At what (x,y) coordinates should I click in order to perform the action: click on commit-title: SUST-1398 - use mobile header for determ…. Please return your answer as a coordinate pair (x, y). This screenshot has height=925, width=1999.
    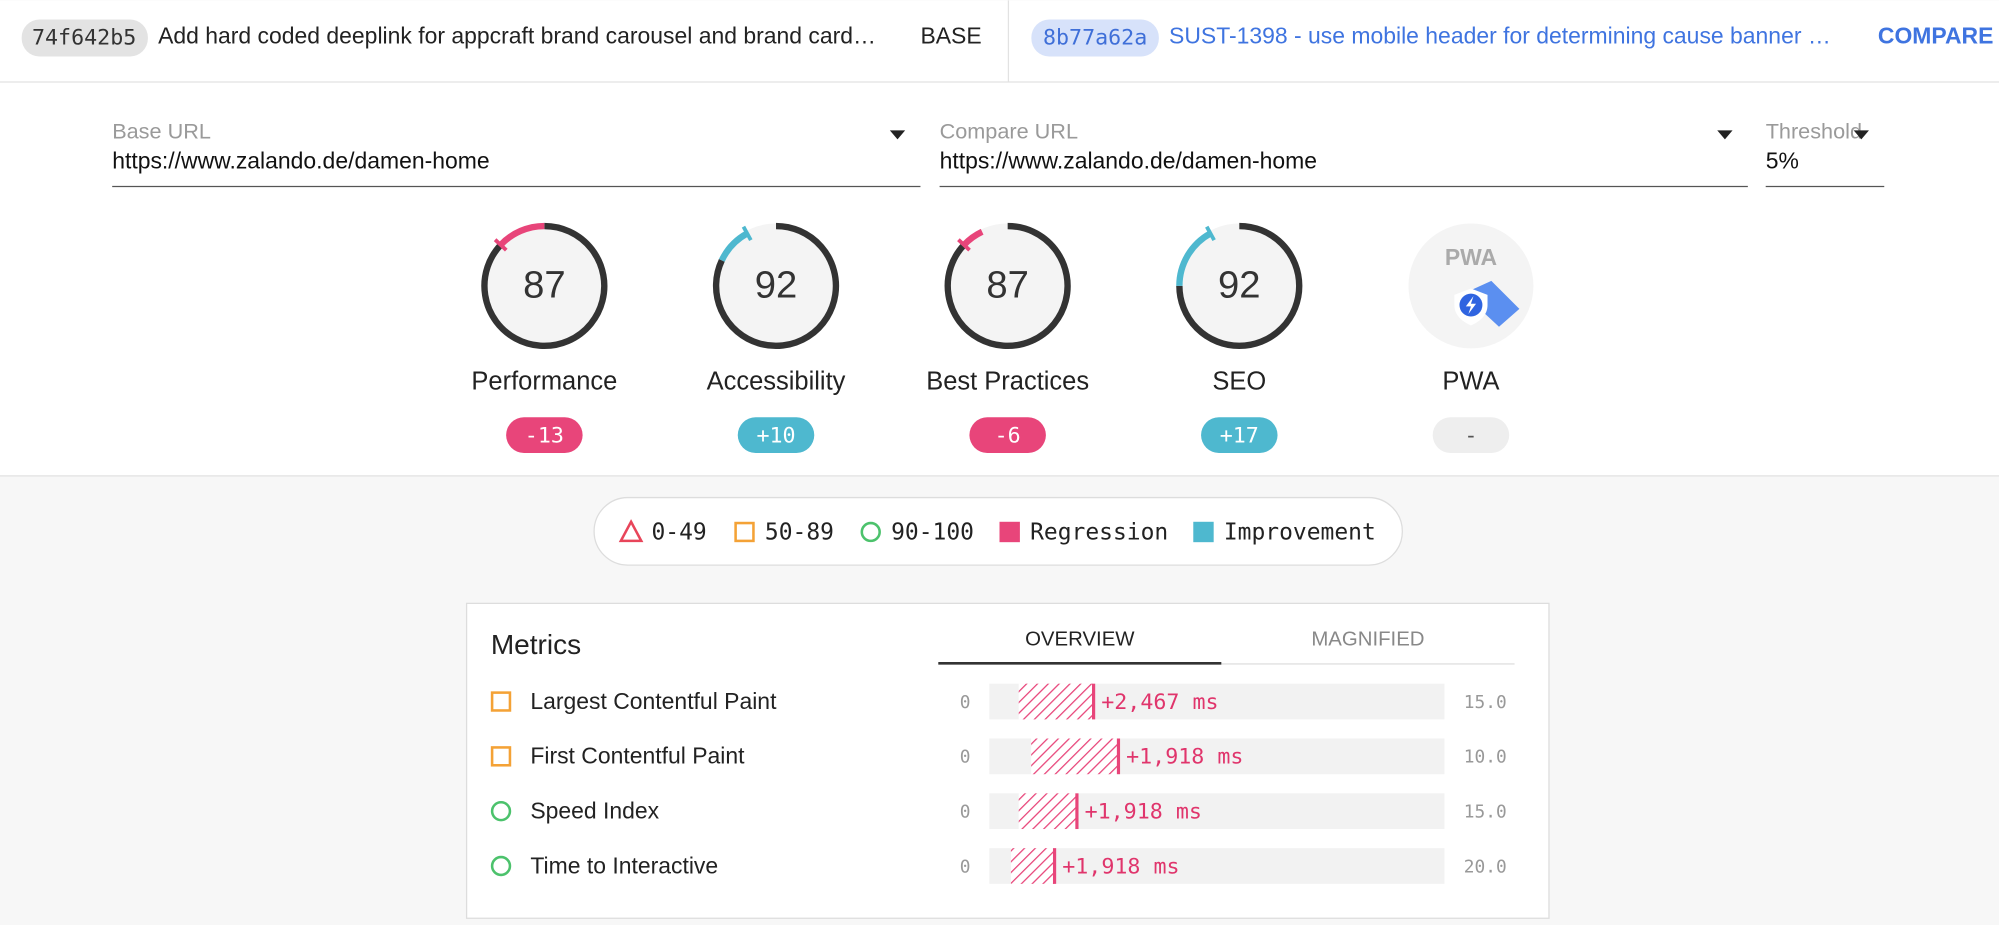
    Looking at the image, I should click on (1500, 35).